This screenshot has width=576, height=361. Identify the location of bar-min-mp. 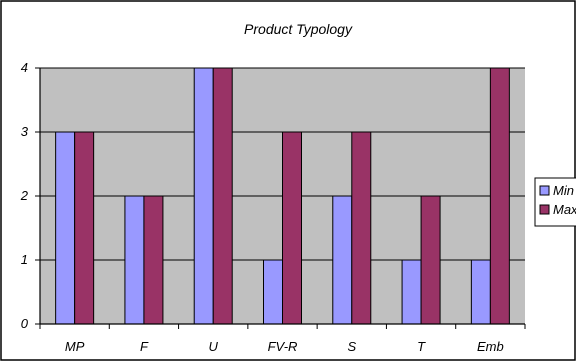
(65, 228).